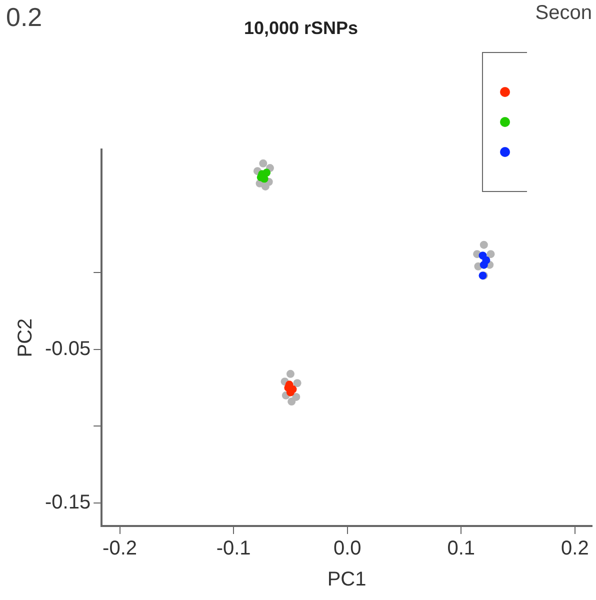  Describe the element at coordinates (346, 579) in the screenshot. I see `x-axis-title: PC1` at that location.